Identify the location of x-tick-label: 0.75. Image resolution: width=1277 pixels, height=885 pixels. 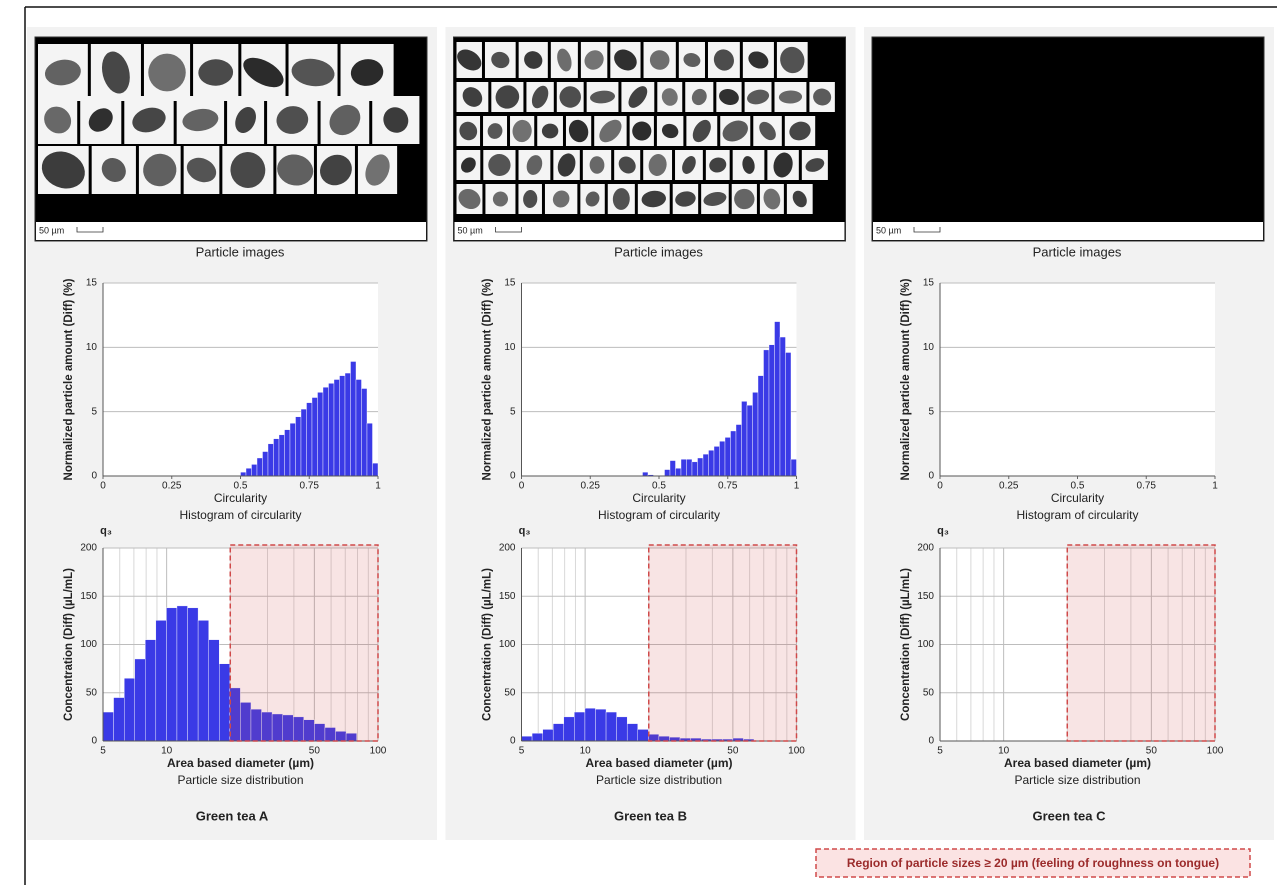
(728, 486).